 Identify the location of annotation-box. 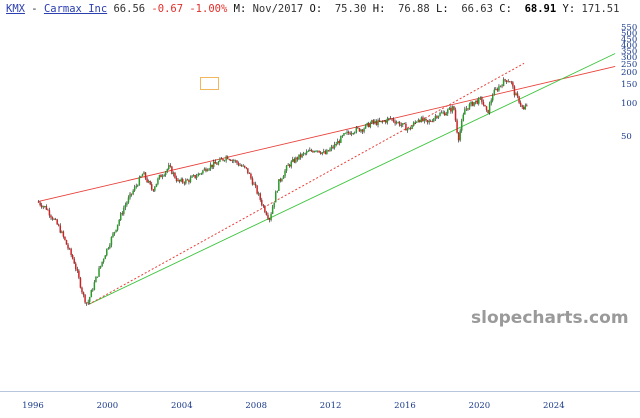
(209, 83).